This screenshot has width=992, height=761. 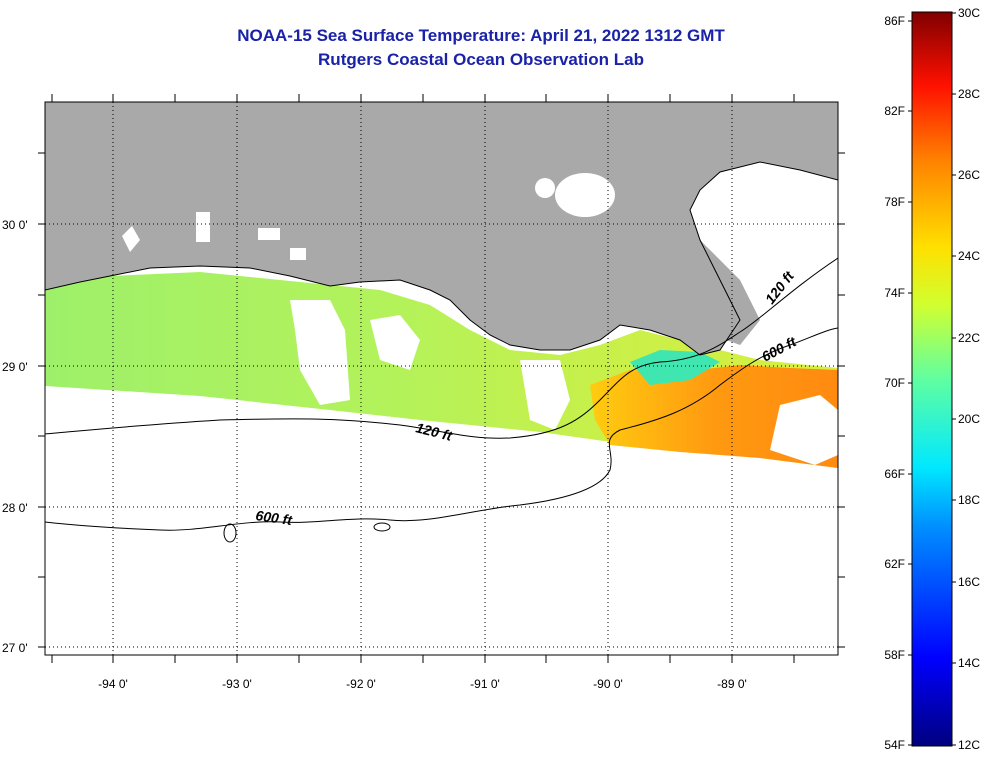 I want to click on y-tick-label: 27 0', so click(x=15, y=648).